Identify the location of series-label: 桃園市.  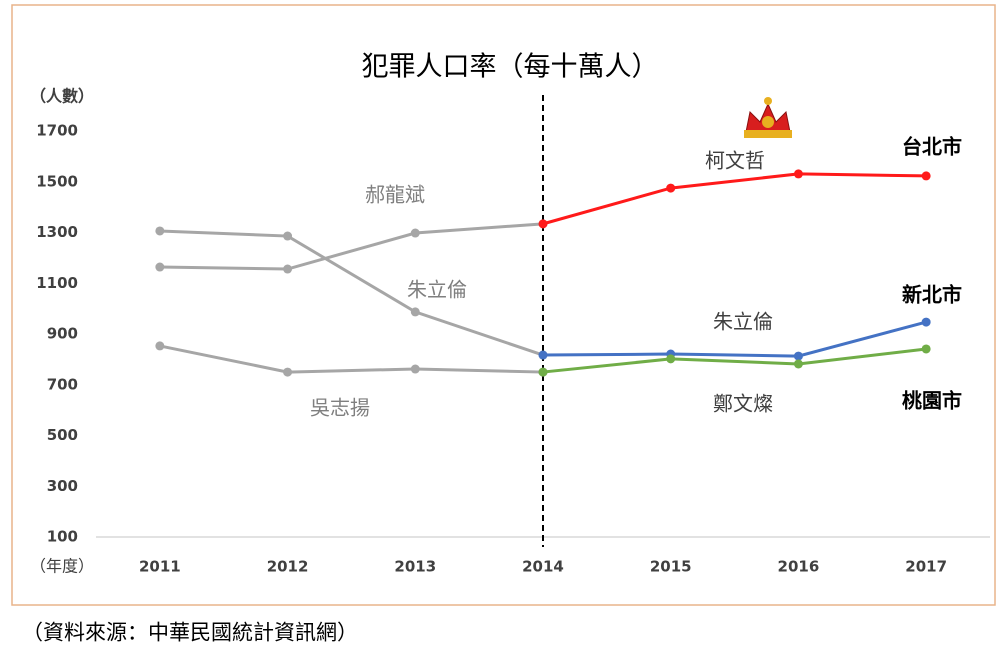
(932, 401).